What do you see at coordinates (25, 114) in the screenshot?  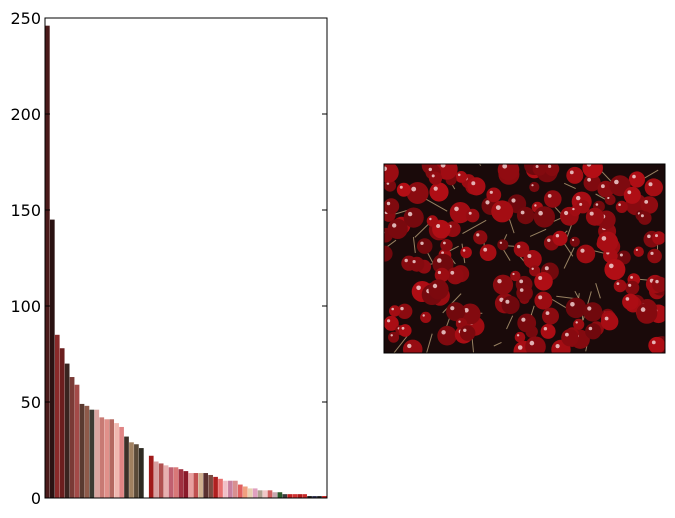 I see `y-tick-label: 200` at bounding box center [25, 114].